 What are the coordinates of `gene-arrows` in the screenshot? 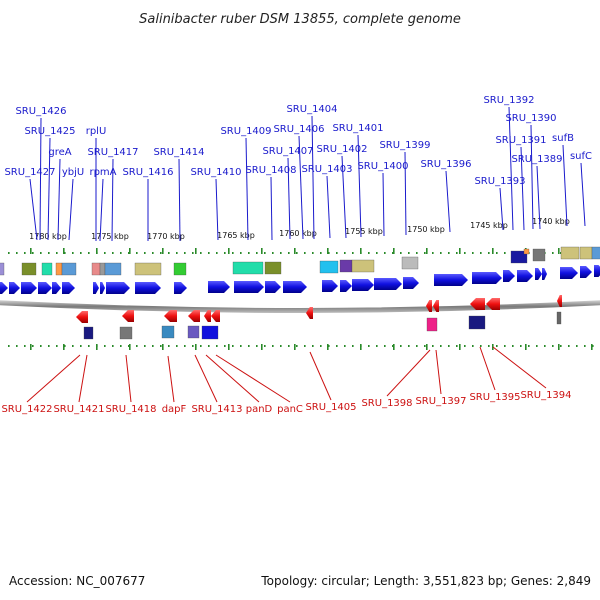 It's located at (300, 294).